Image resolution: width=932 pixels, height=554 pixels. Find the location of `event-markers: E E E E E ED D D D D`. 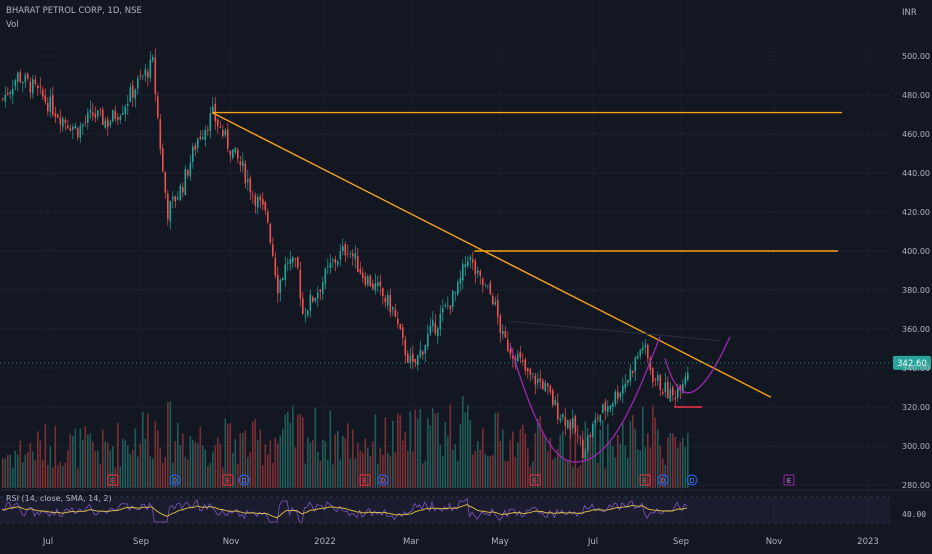

event-markers: E E E E E ED D D D D is located at coordinates (451, 480).